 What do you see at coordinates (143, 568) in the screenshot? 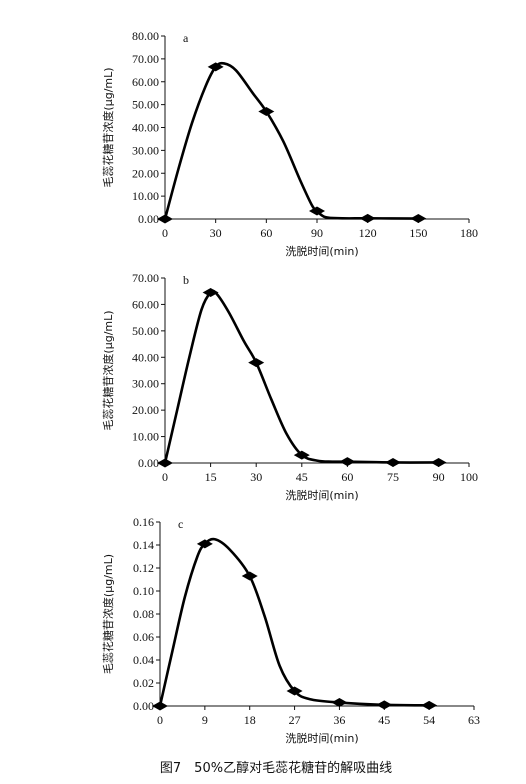
I see `y-tick-label: 0.12` at bounding box center [143, 568].